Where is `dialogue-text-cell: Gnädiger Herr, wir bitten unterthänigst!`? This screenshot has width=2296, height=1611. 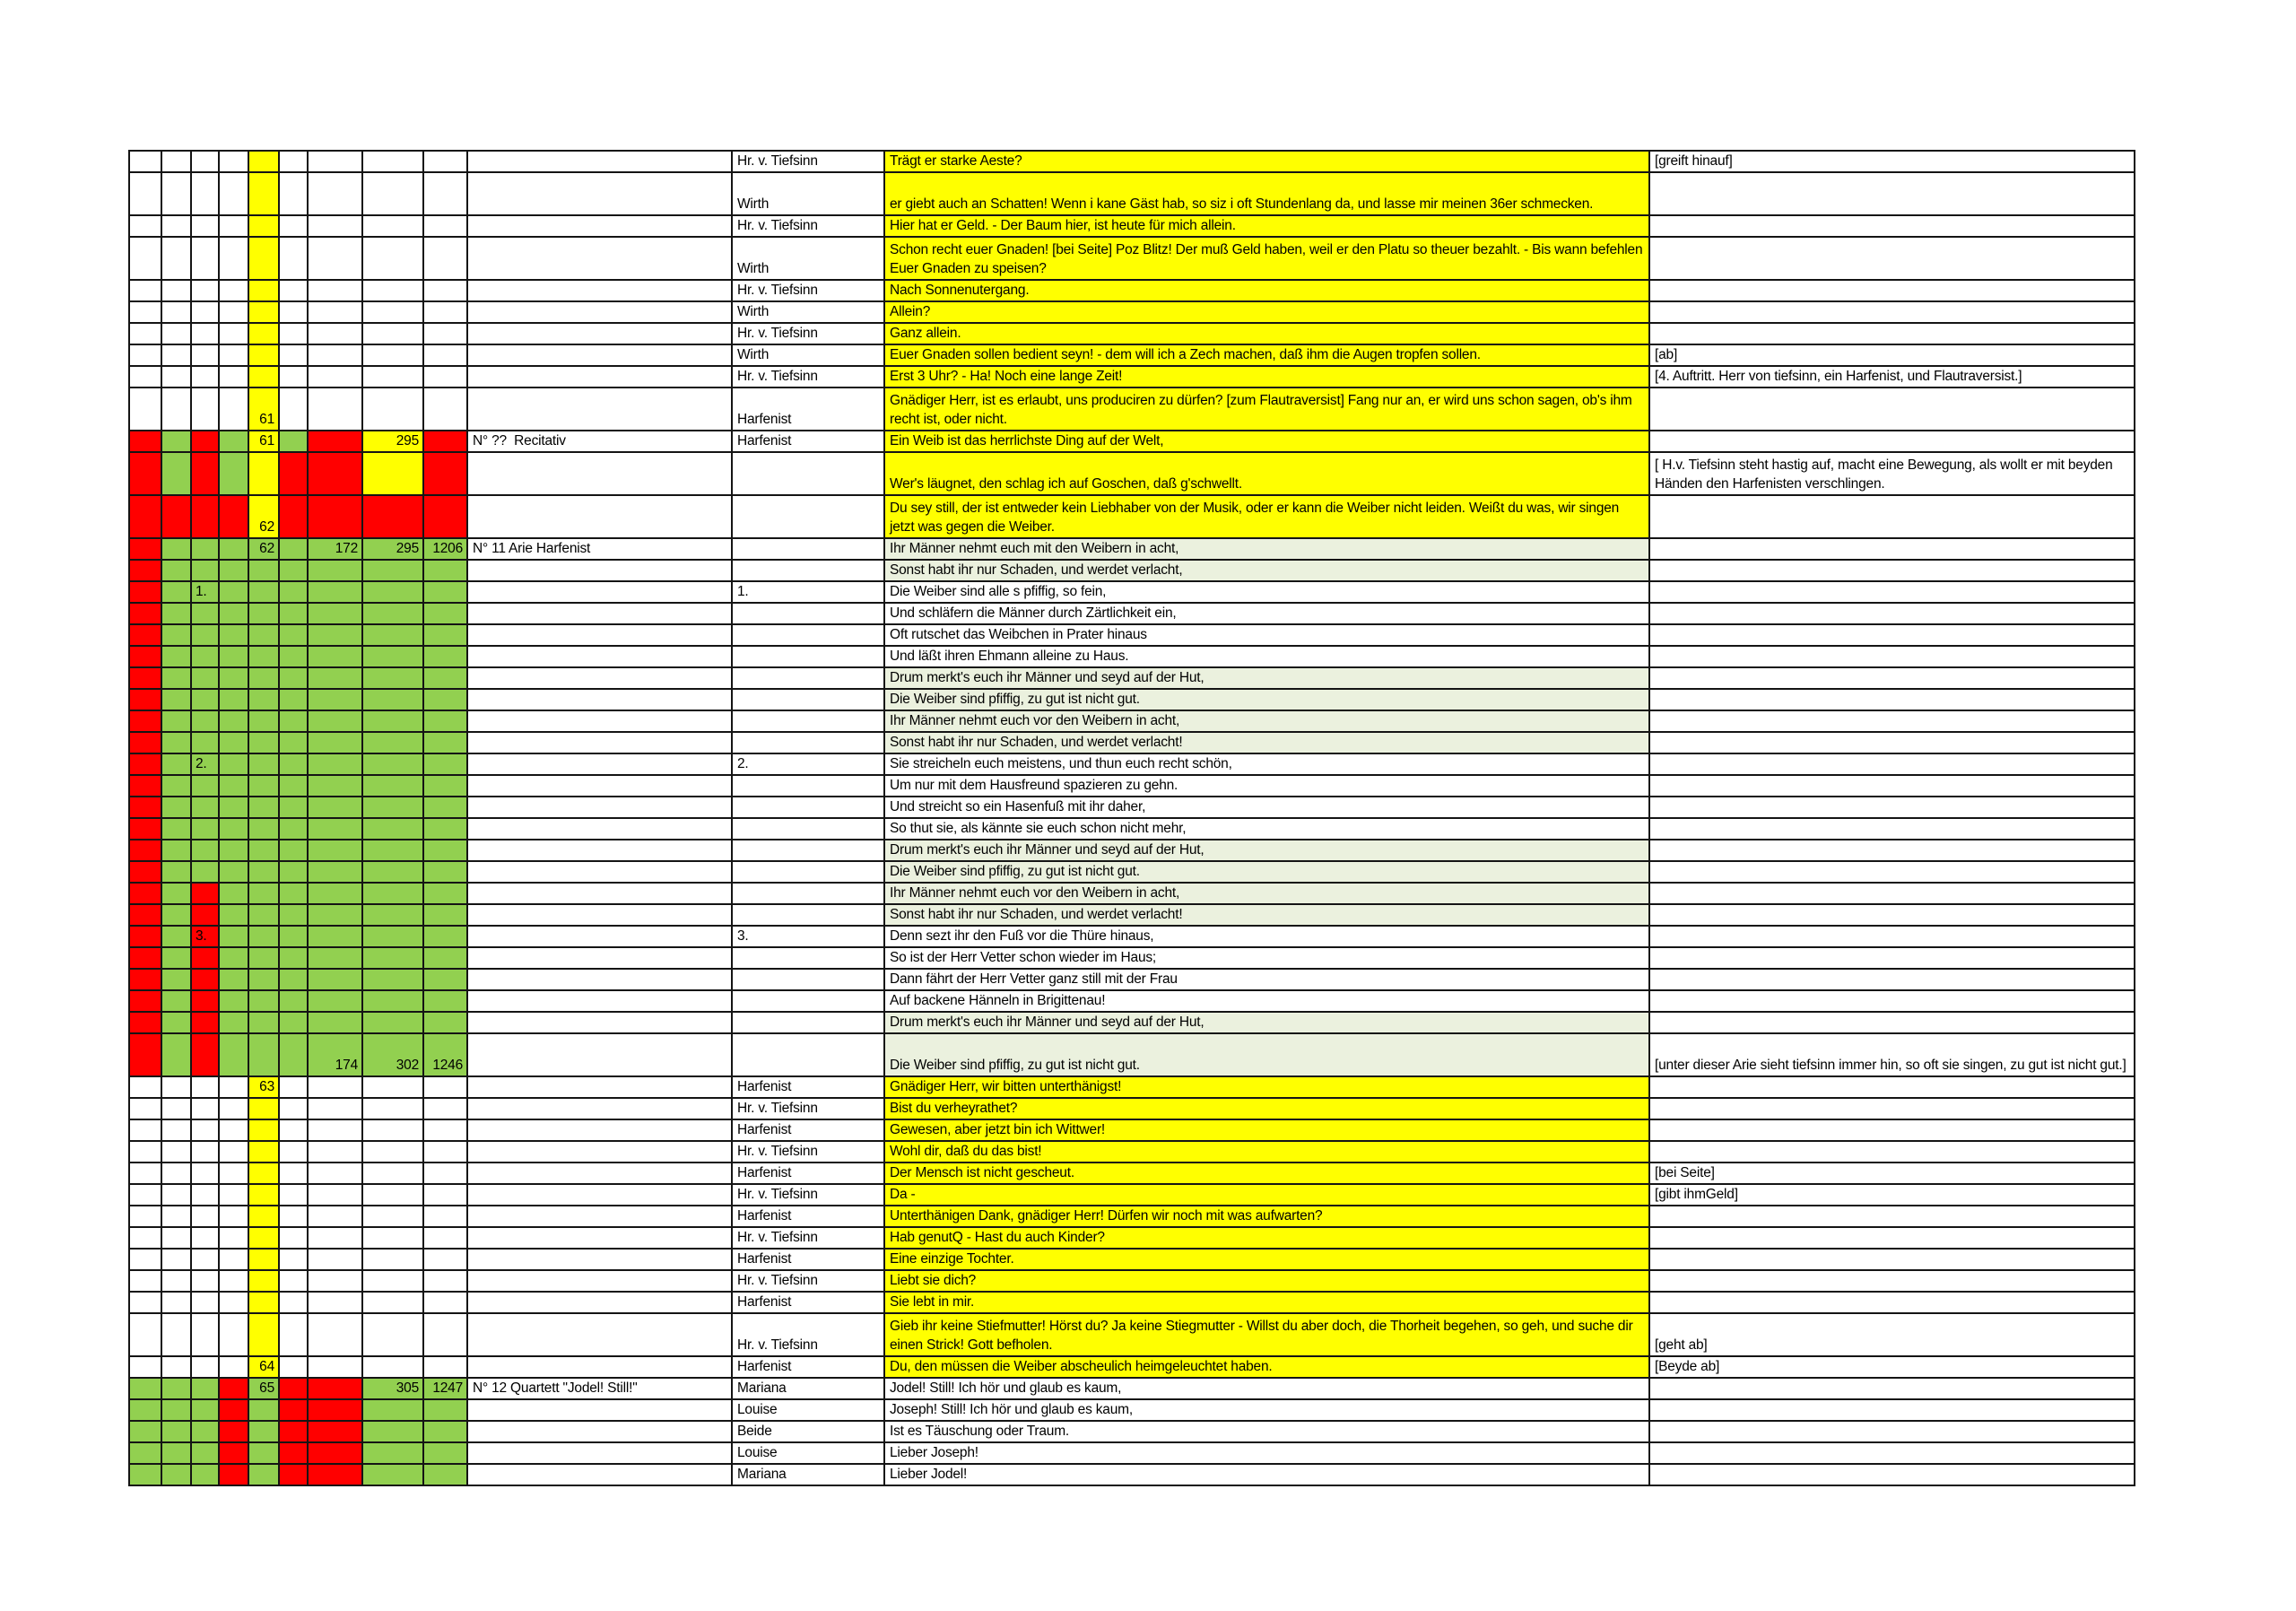 dialogue-text-cell: Gnädiger Herr, wir bitten unterthänigst! is located at coordinates (1267, 1088).